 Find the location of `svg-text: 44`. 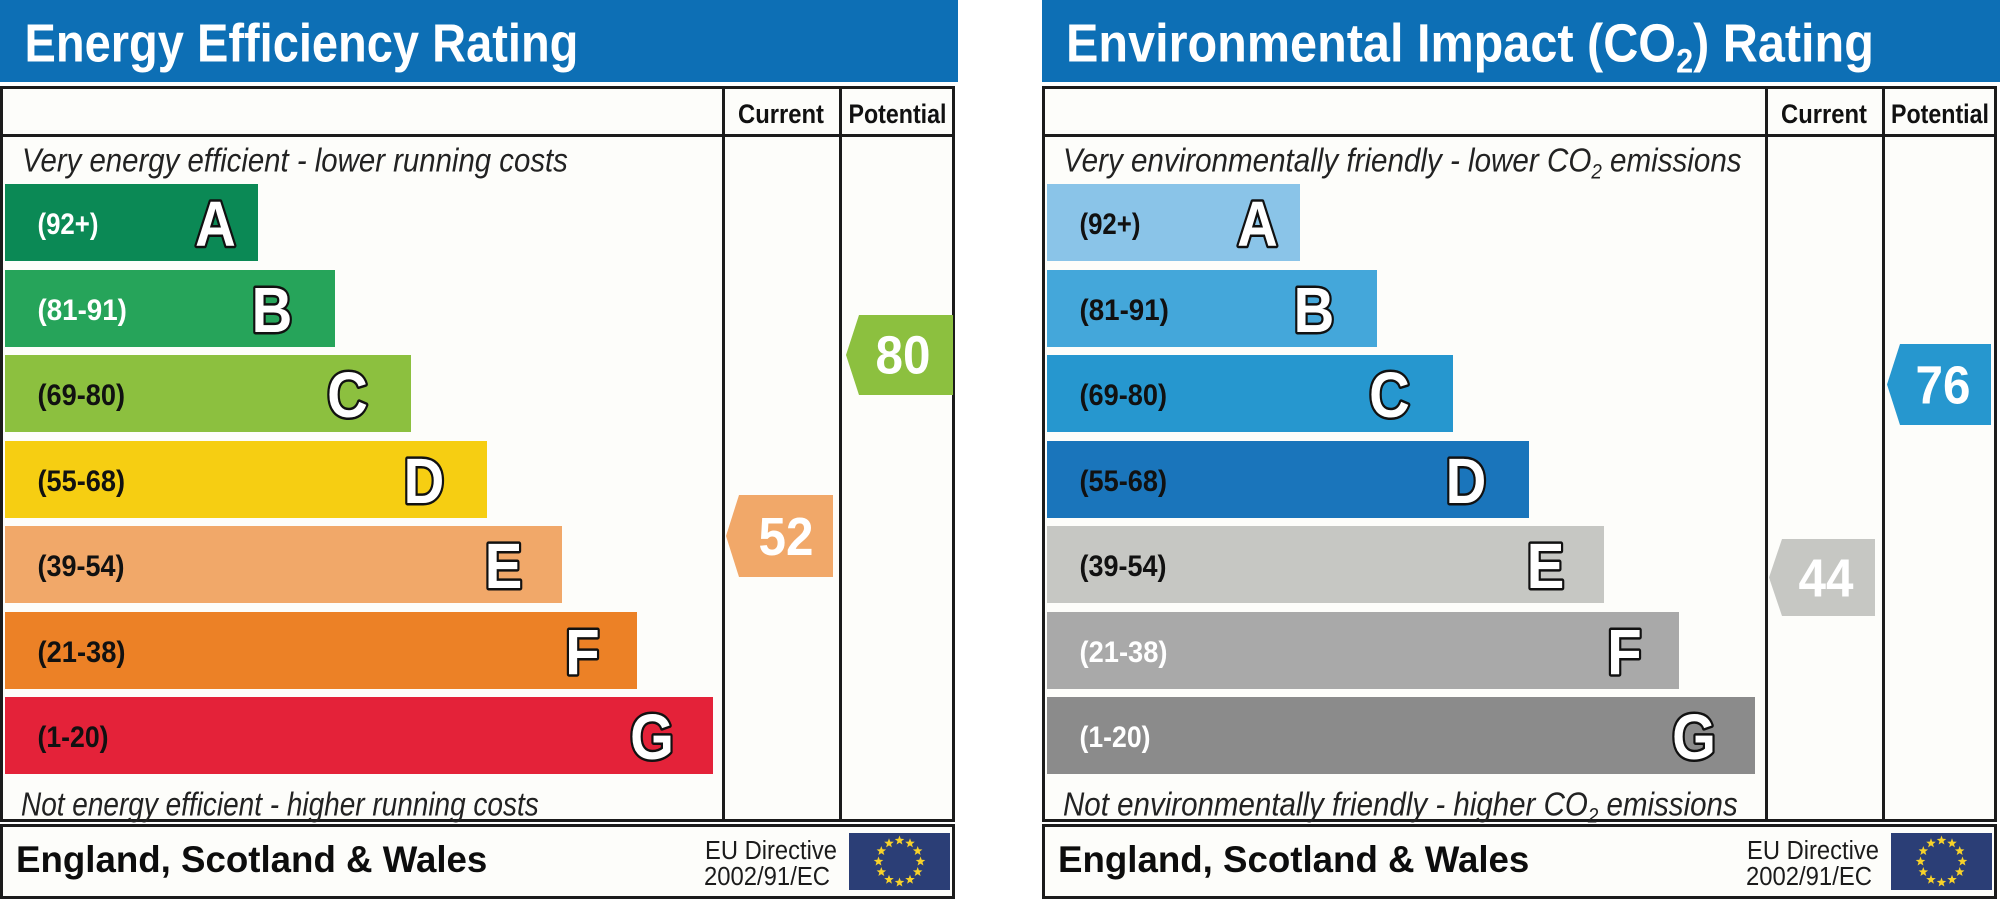

svg-text: 44 is located at coordinates (1826, 577).